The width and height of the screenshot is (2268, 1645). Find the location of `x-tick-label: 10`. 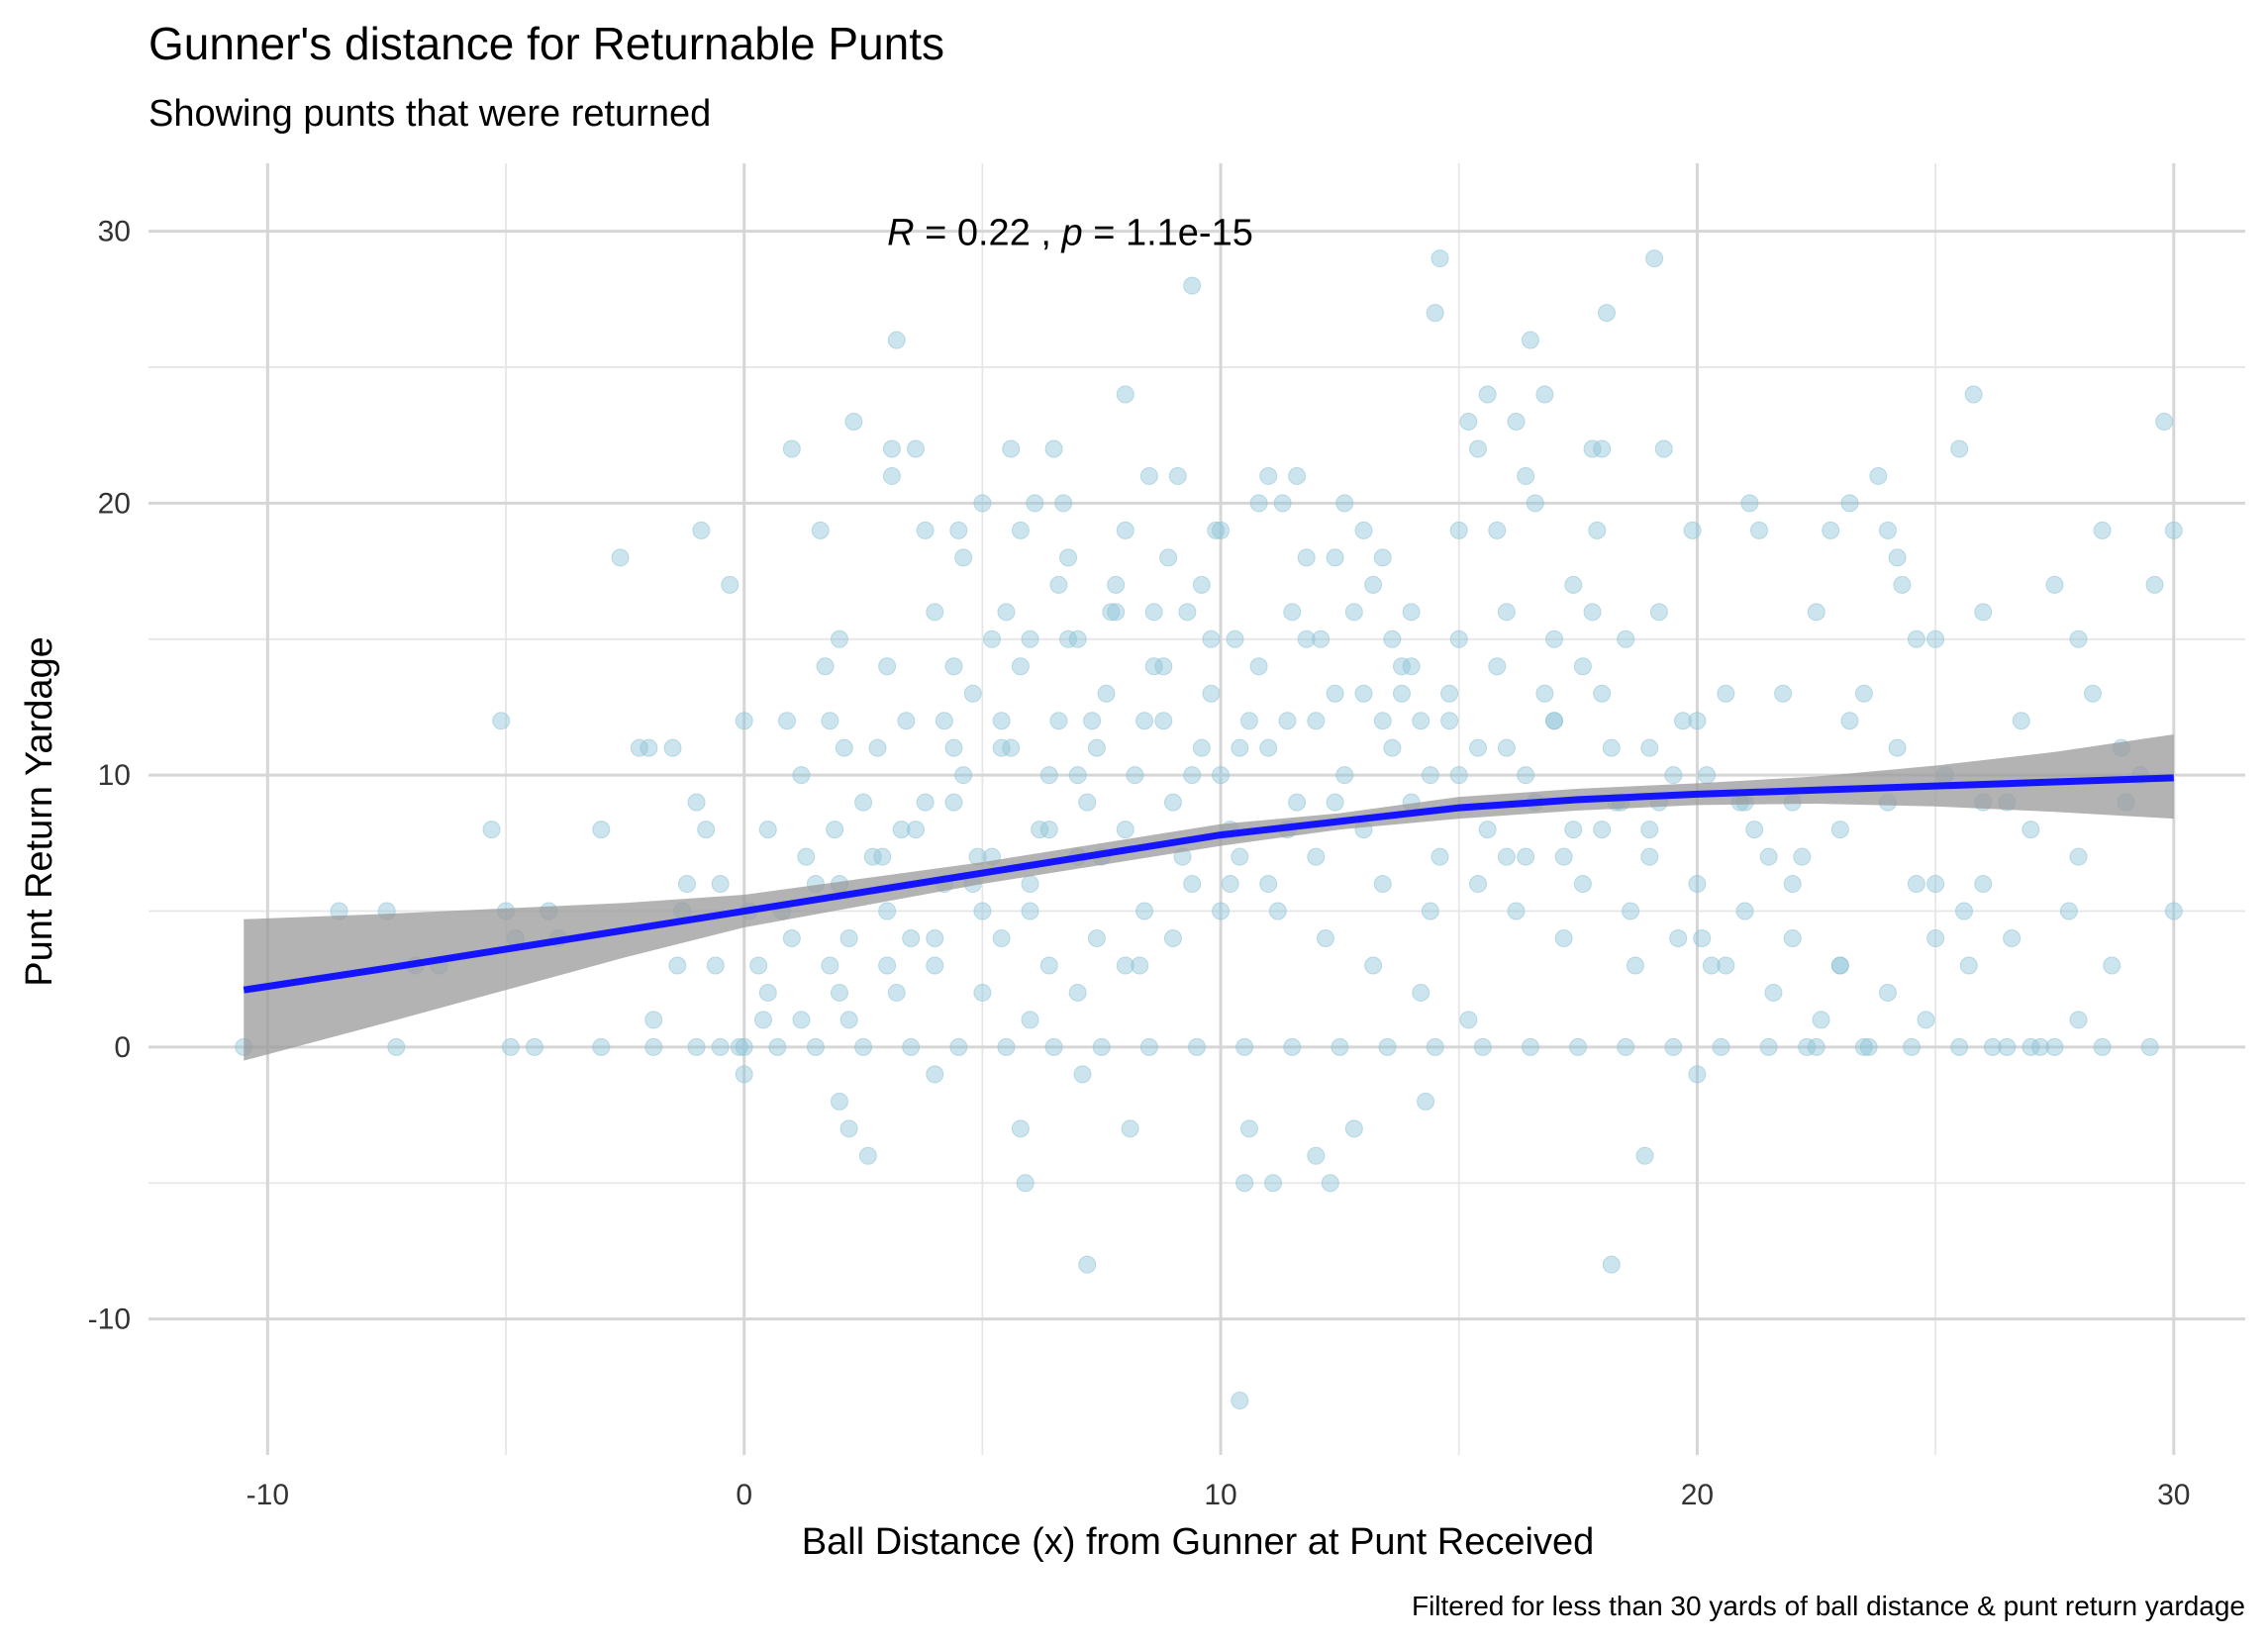

x-tick-label: 10 is located at coordinates (1220, 1495).